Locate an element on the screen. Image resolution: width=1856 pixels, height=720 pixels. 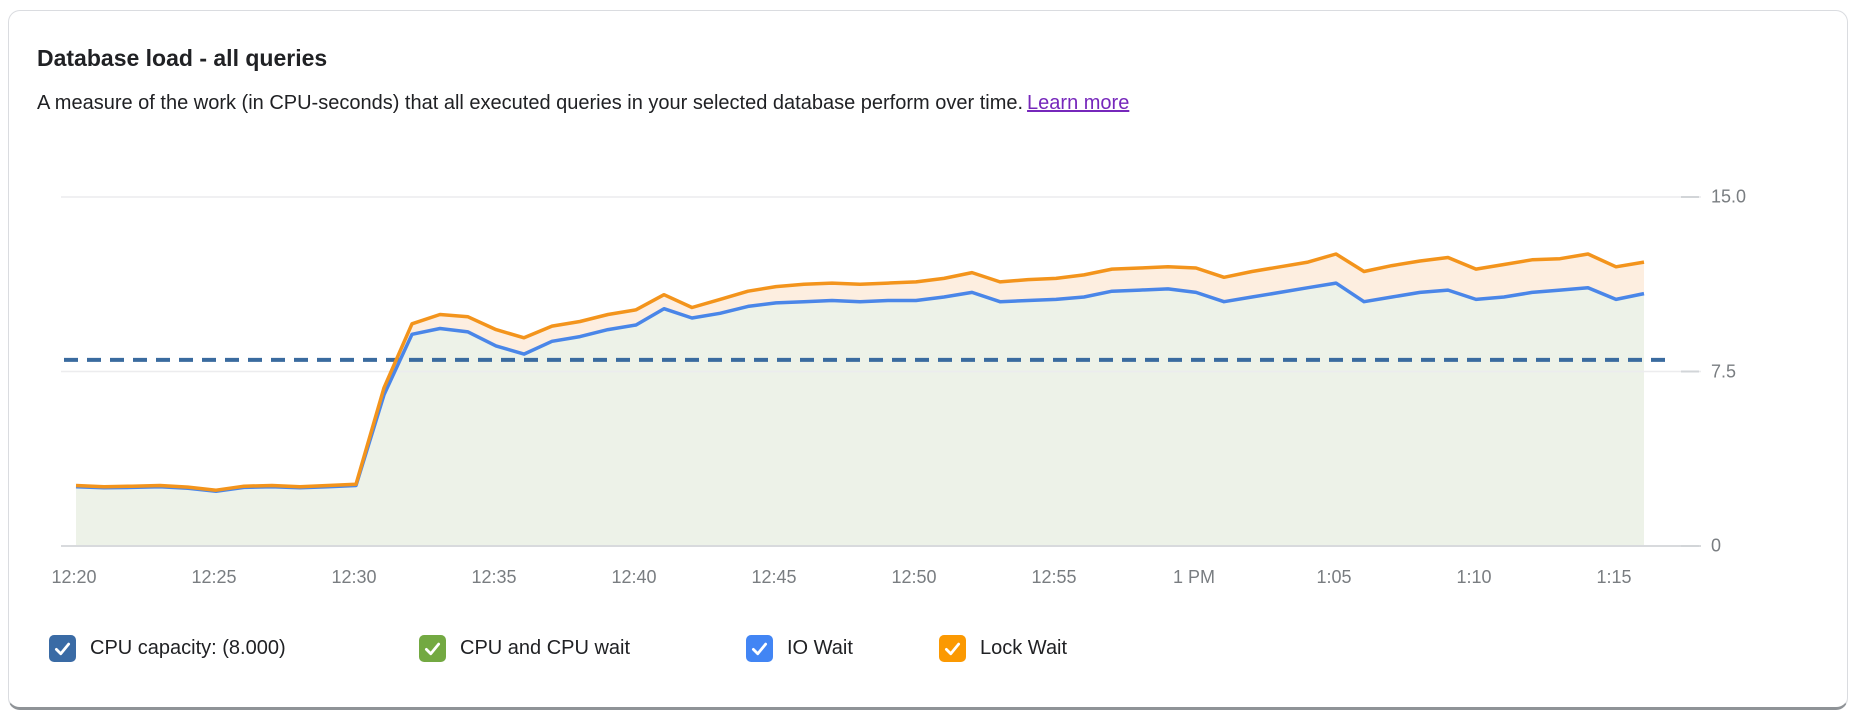
learn-more-link: Learn more is located at coordinates (1078, 103).